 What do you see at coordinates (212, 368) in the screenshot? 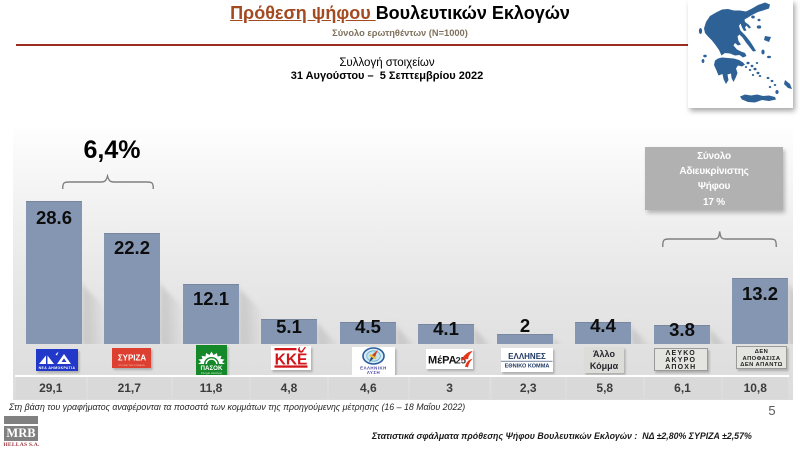
I see `svg-text: ΠΑΣΟΚ` at bounding box center [212, 368].